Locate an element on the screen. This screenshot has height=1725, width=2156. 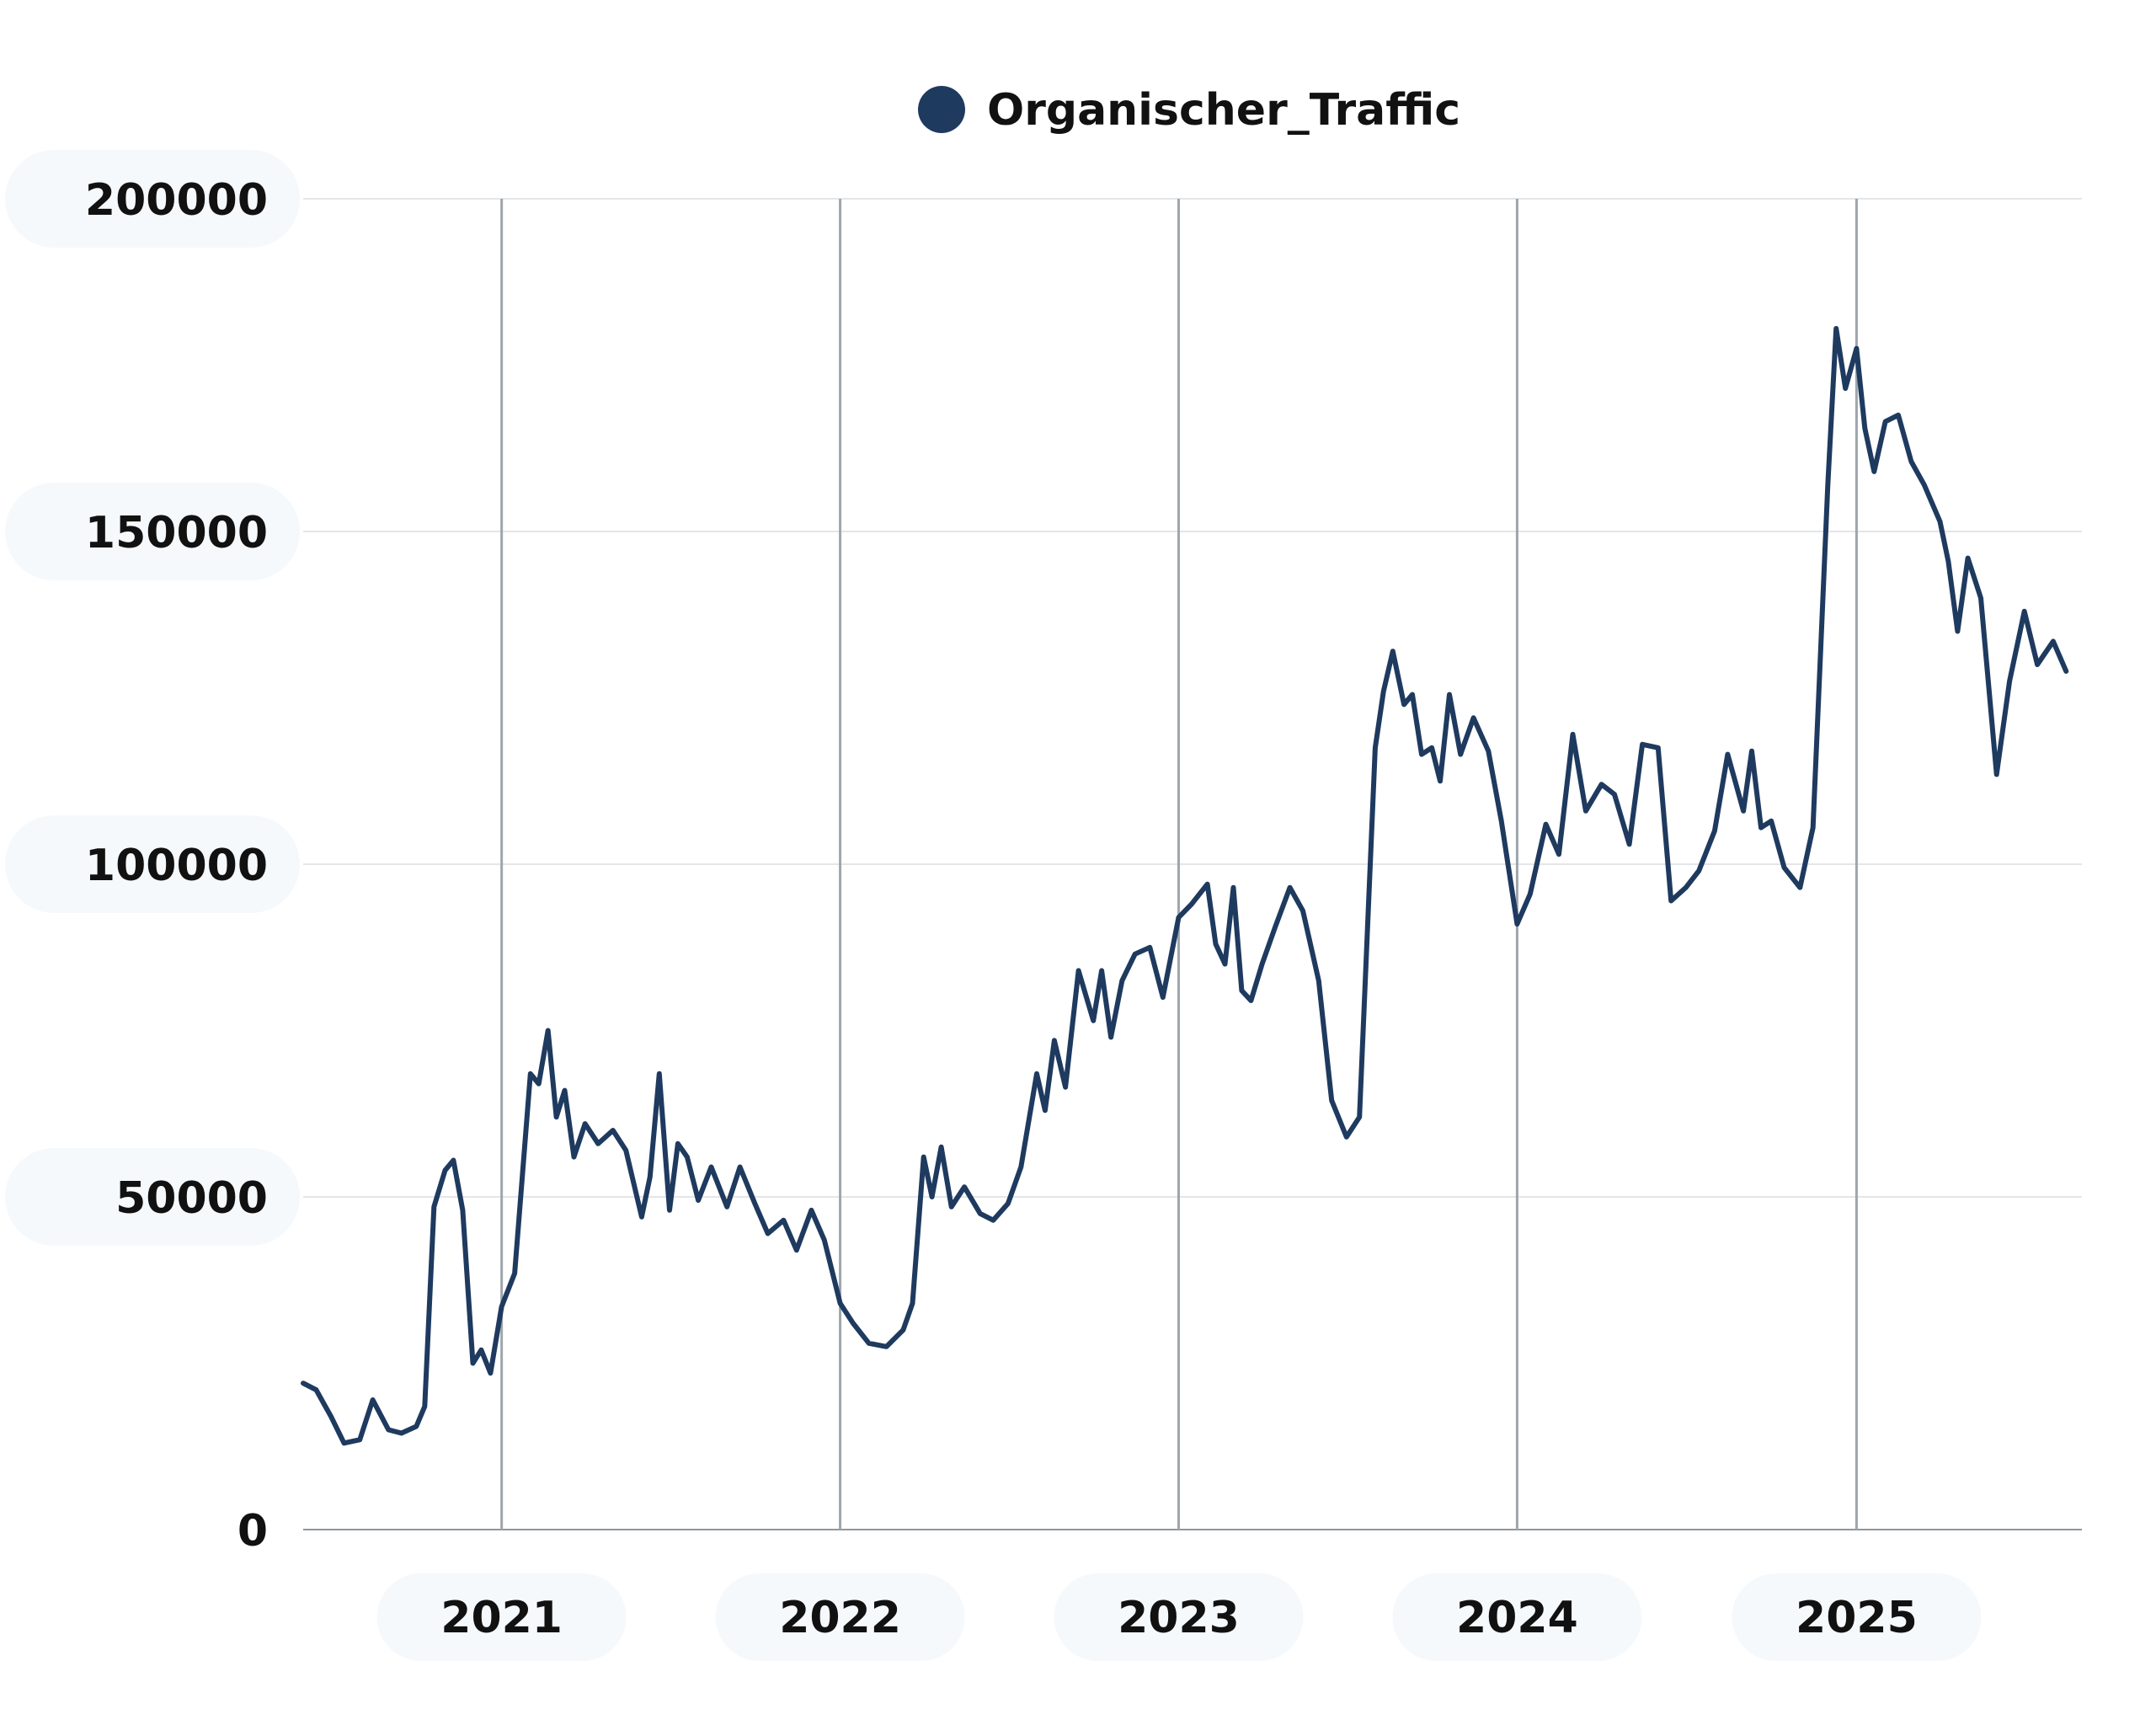
x-tick-label: 2023 is located at coordinates (1179, 1618).